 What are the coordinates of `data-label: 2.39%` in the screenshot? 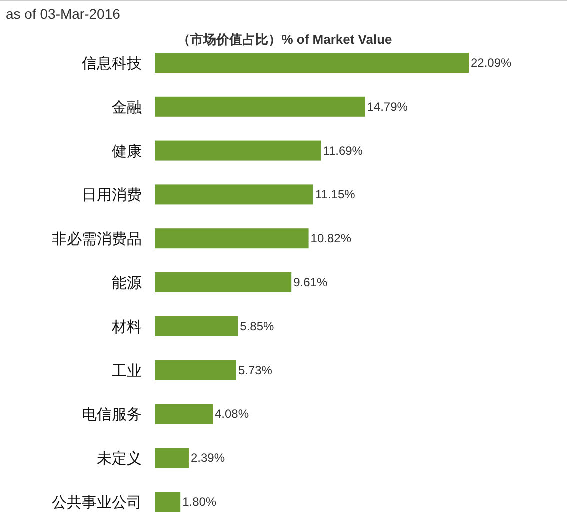 It's located at (208, 458).